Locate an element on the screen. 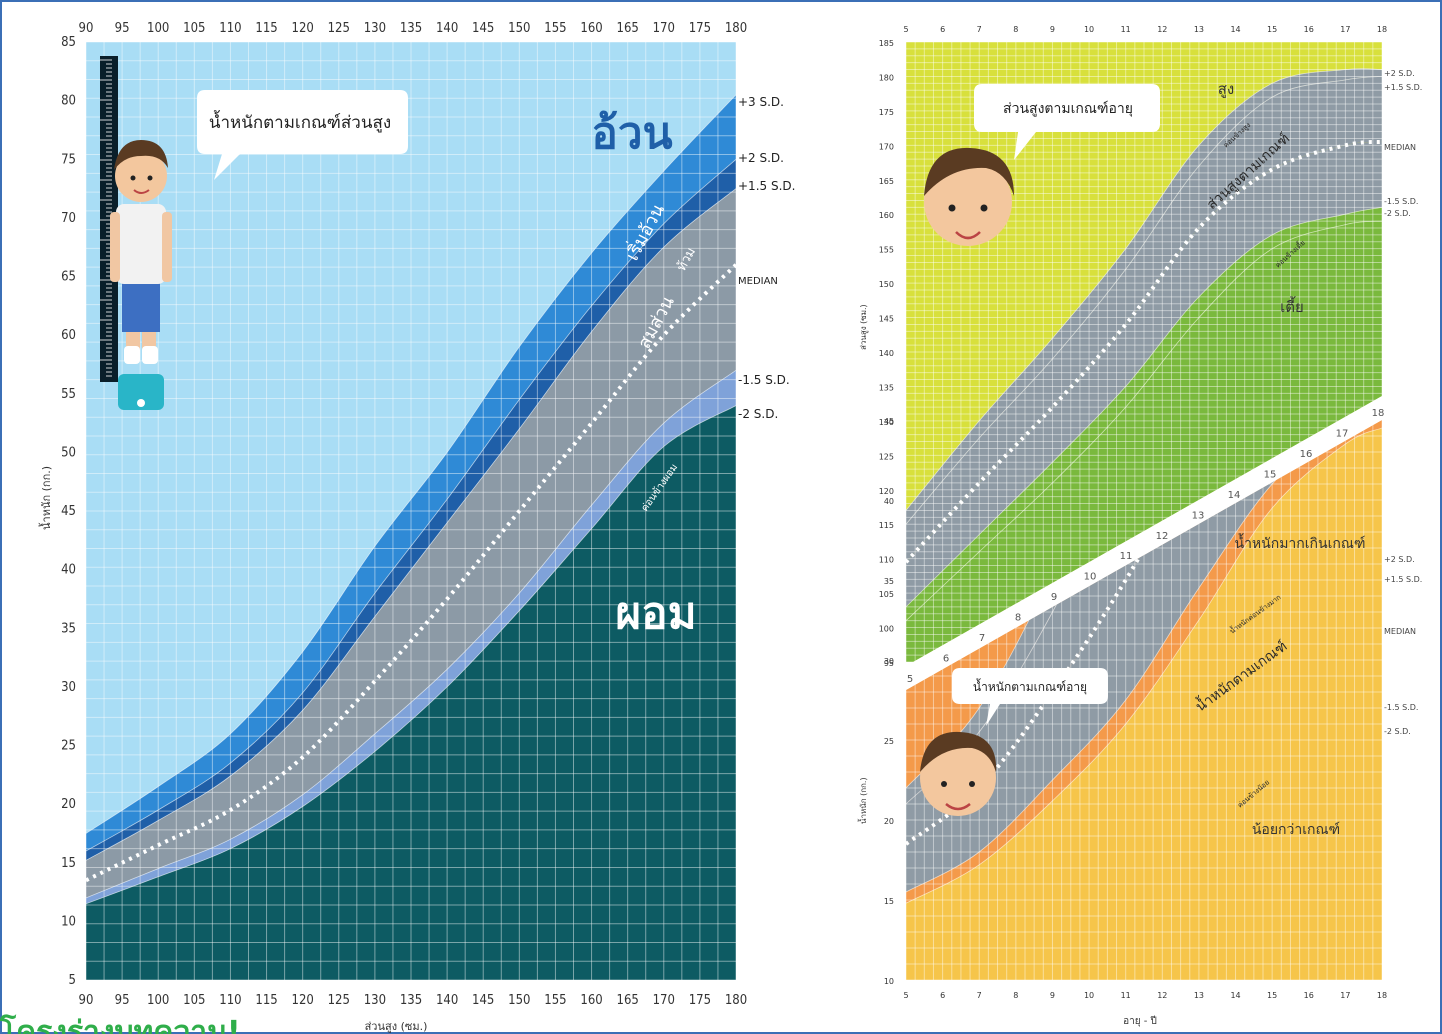 This screenshot has width=1442, height=1034. age-strip-label: 10 is located at coordinates (1090, 577).